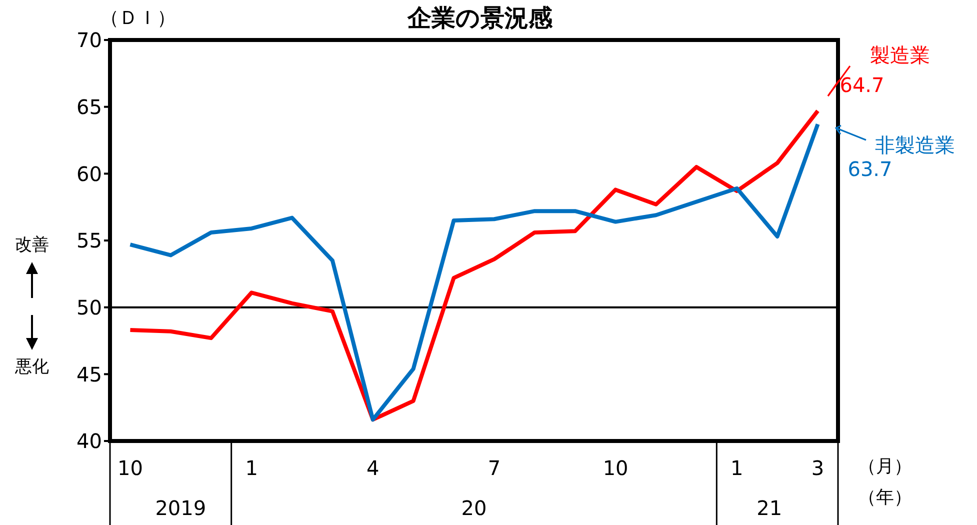 The height and width of the screenshot is (525, 977). Describe the element at coordinates (89, 174) in the screenshot. I see `y-tick-label: 60` at that location.